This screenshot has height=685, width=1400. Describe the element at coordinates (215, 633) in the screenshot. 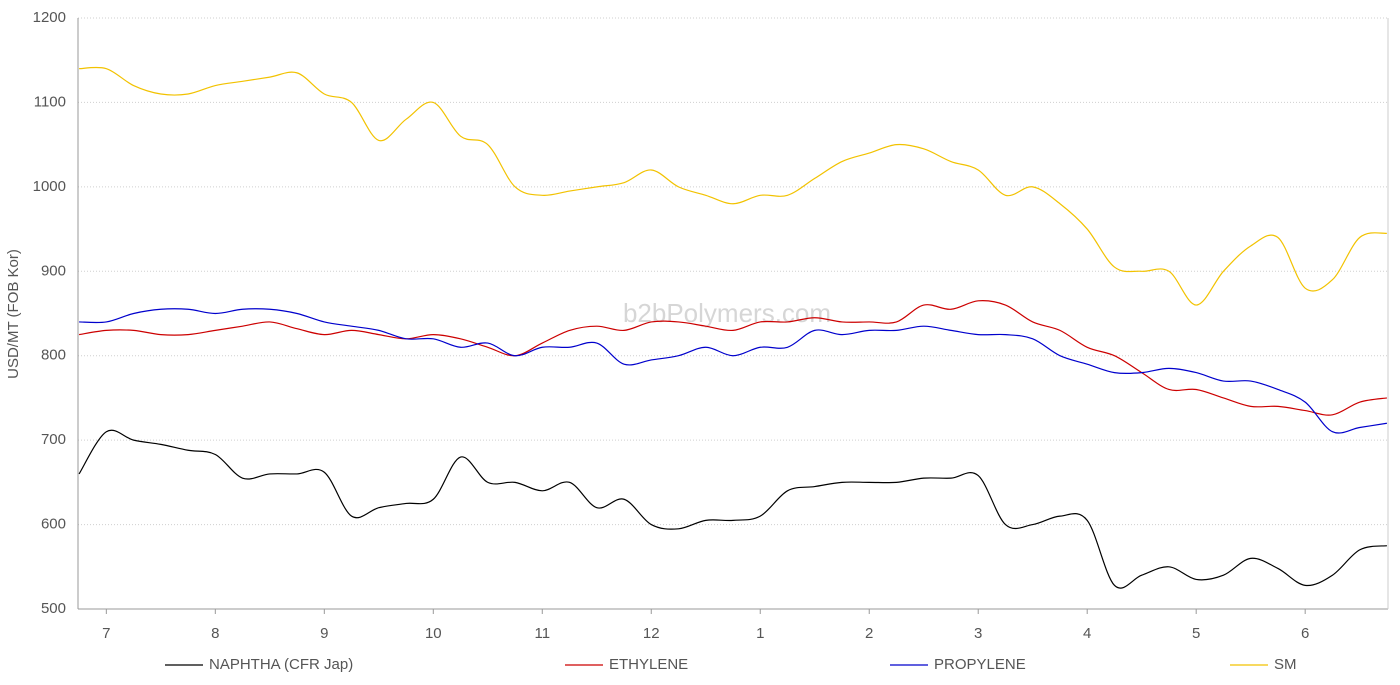

I see `x-tick-label: 8` at that location.